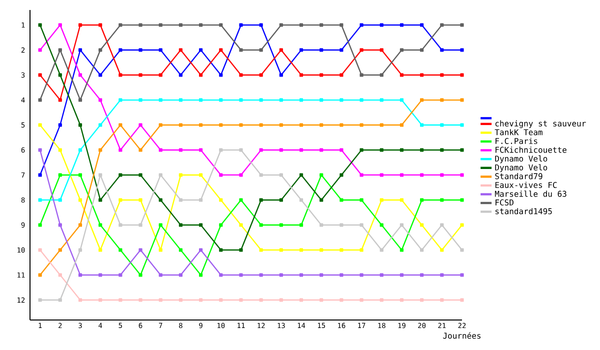 This screenshot has width=600, height=350. I want to click on x-axis-title: Journées, so click(461, 335).